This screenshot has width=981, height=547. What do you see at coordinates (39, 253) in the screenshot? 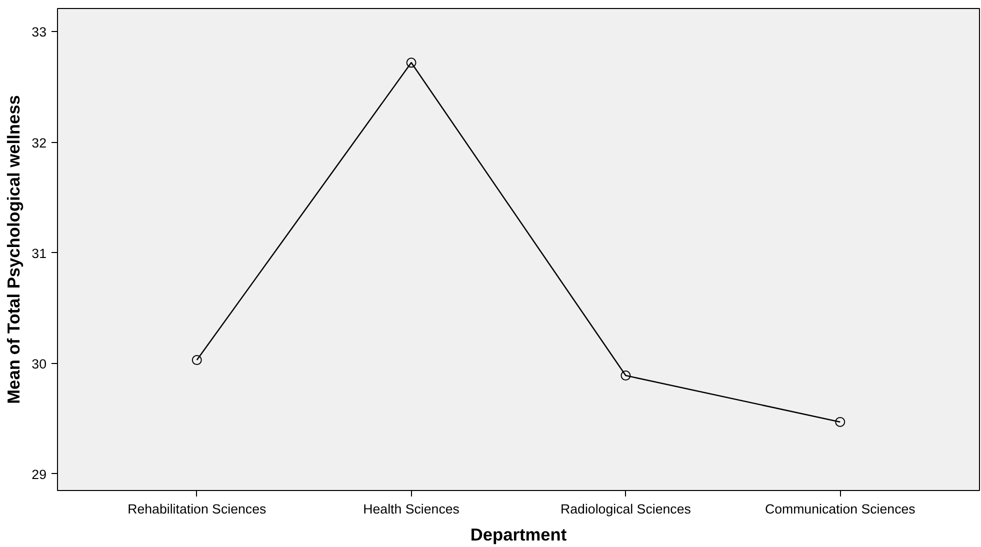
I see `y-tick-label: 31` at bounding box center [39, 253].